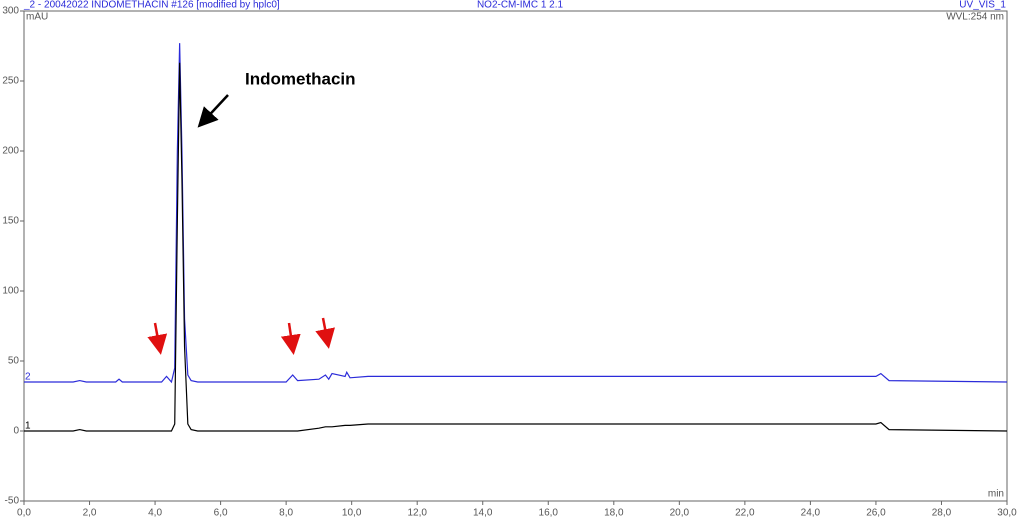  Describe the element at coordinates (90, 513) in the screenshot. I see `x-tick-label: 2,0` at that location.